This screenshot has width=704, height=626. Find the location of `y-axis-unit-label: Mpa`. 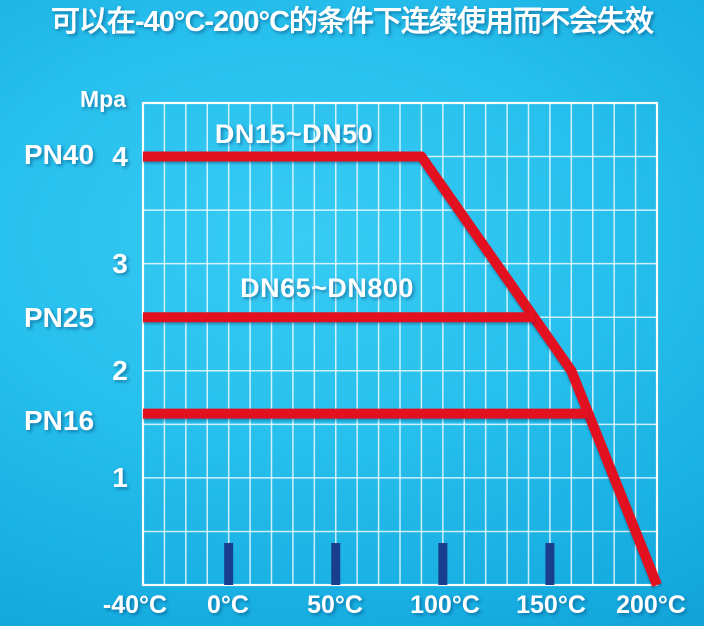

y-axis-unit-label: Mpa is located at coordinates (103, 99).